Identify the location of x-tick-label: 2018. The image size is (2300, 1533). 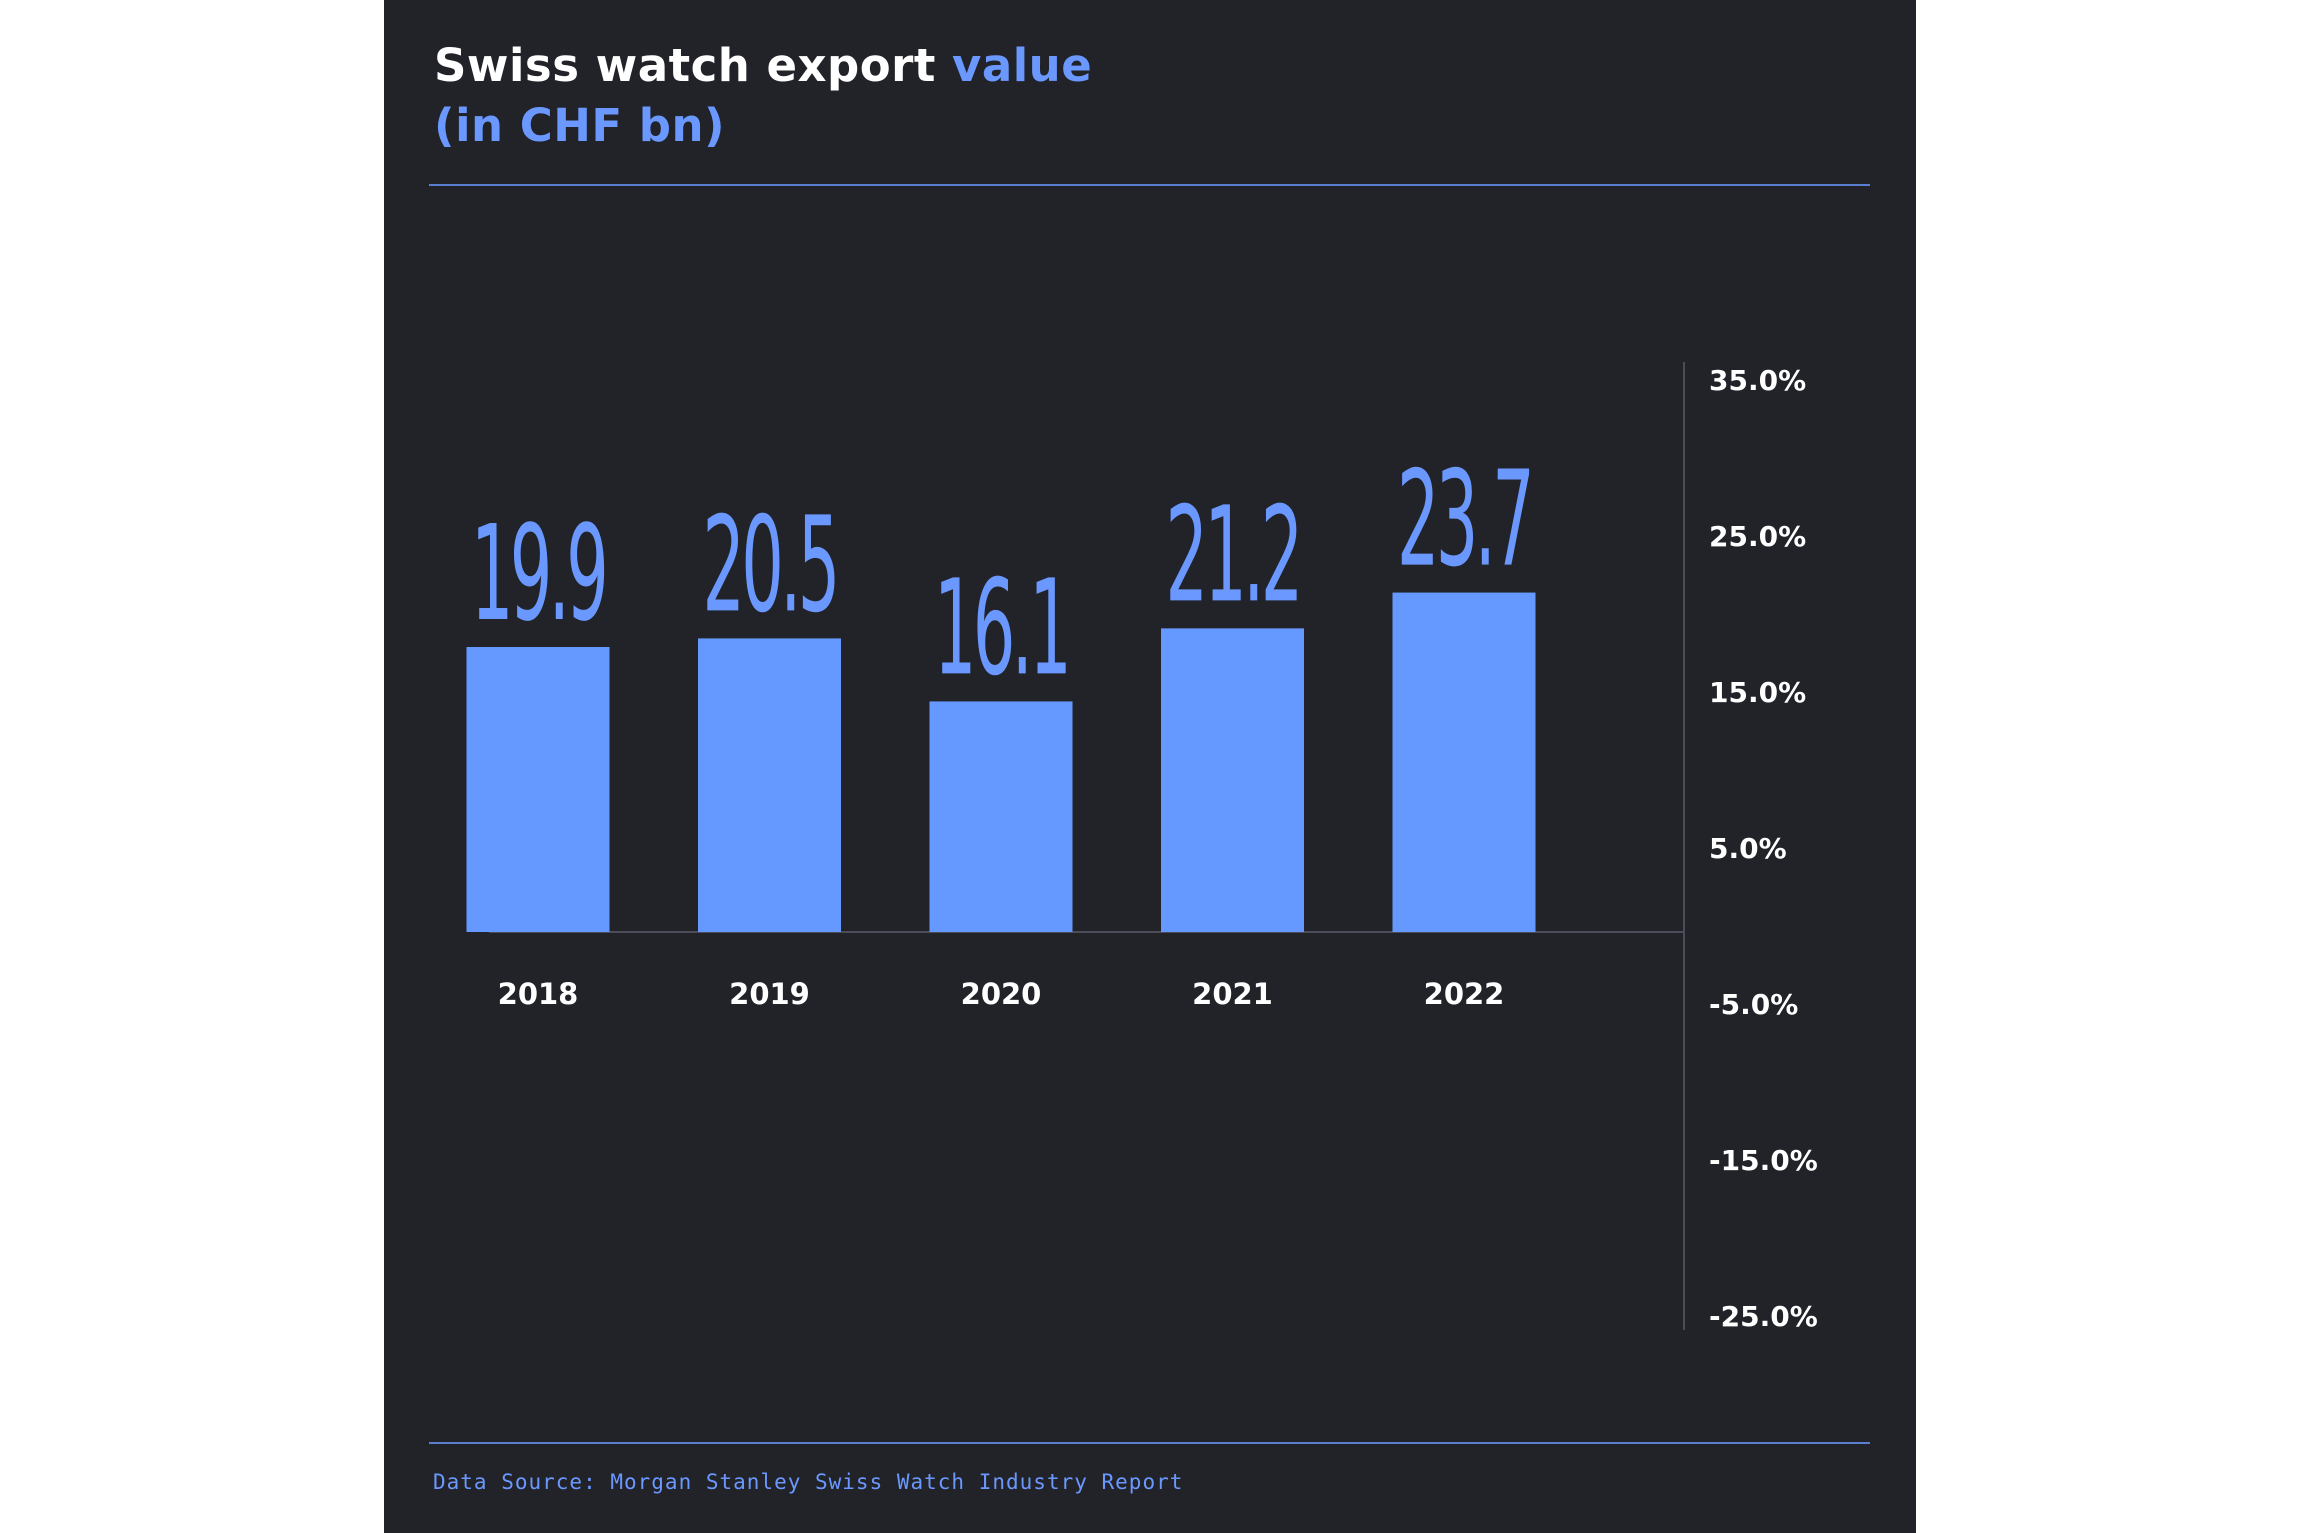
(538, 994).